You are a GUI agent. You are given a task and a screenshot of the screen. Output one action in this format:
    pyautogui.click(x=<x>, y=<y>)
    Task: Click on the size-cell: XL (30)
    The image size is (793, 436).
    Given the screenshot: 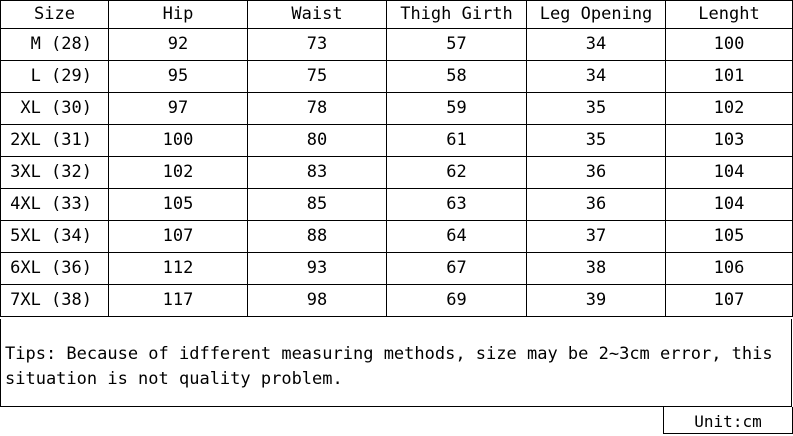 What is the action you would take?
    pyautogui.click(x=54, y=108)
    